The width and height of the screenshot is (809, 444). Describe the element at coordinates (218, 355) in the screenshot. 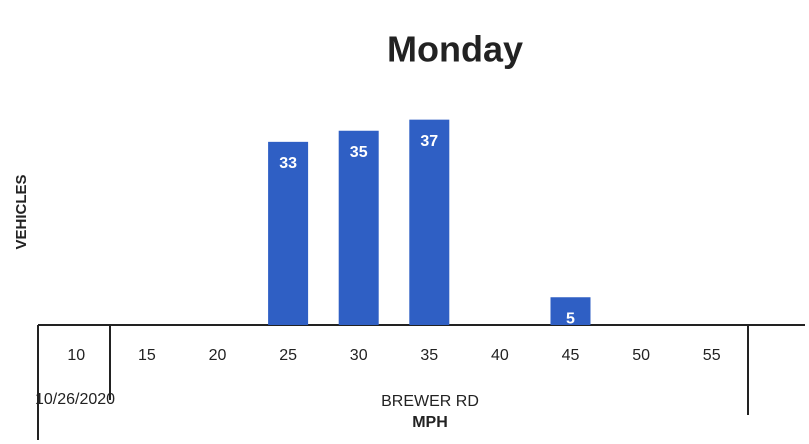

I see `x-tick-label: 20` at that location.